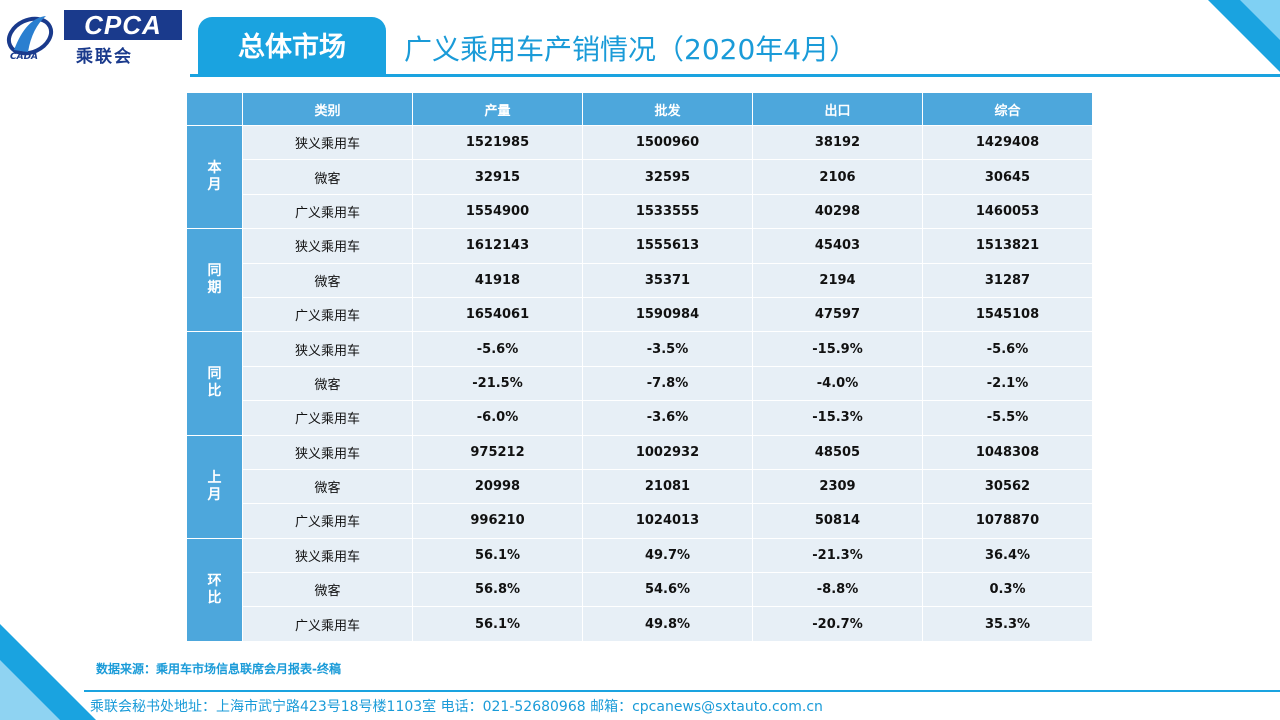 The height and width of the screenshot is (720, 1280). I want to click on table-row: 同期狭义乘用车 1612143 1555613 45403 1513821, so click(639, 280).